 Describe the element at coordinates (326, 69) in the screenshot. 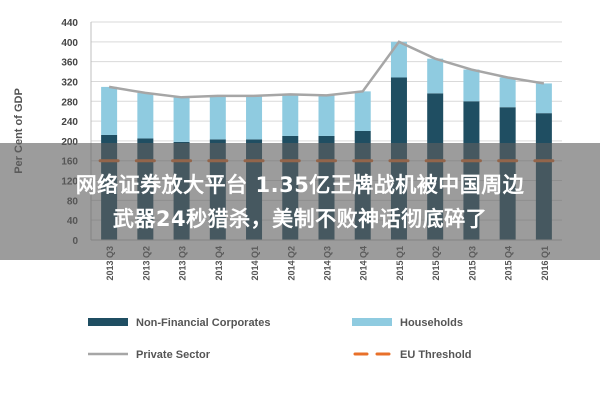

I see `line-private-sector` at that location.